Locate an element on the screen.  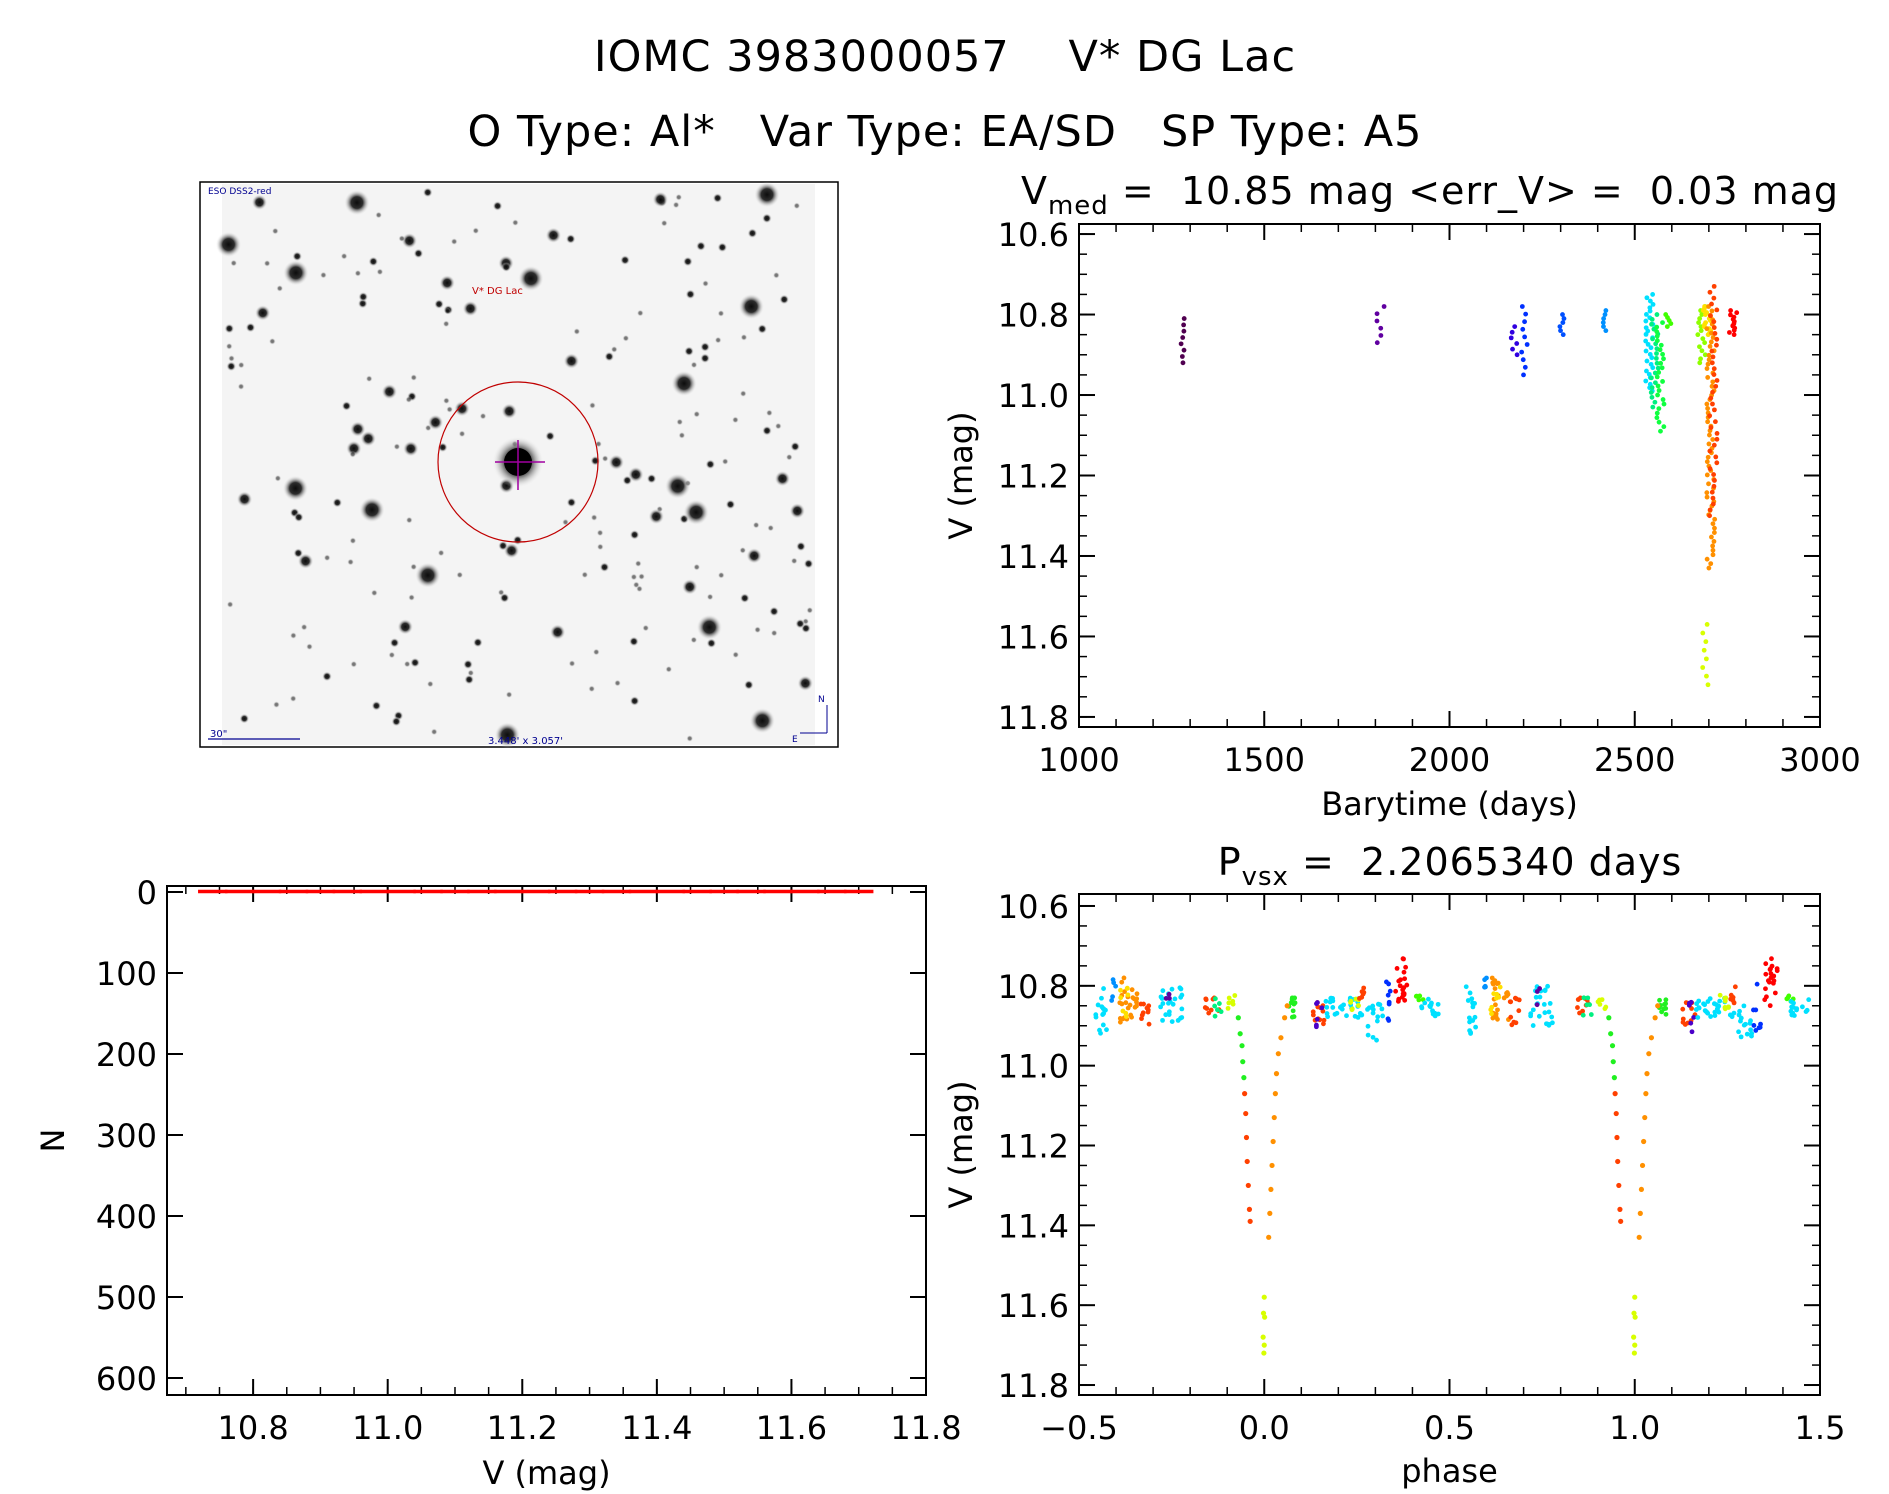
y-axis-label: V (mag) is located at coordinates (961, 1144).